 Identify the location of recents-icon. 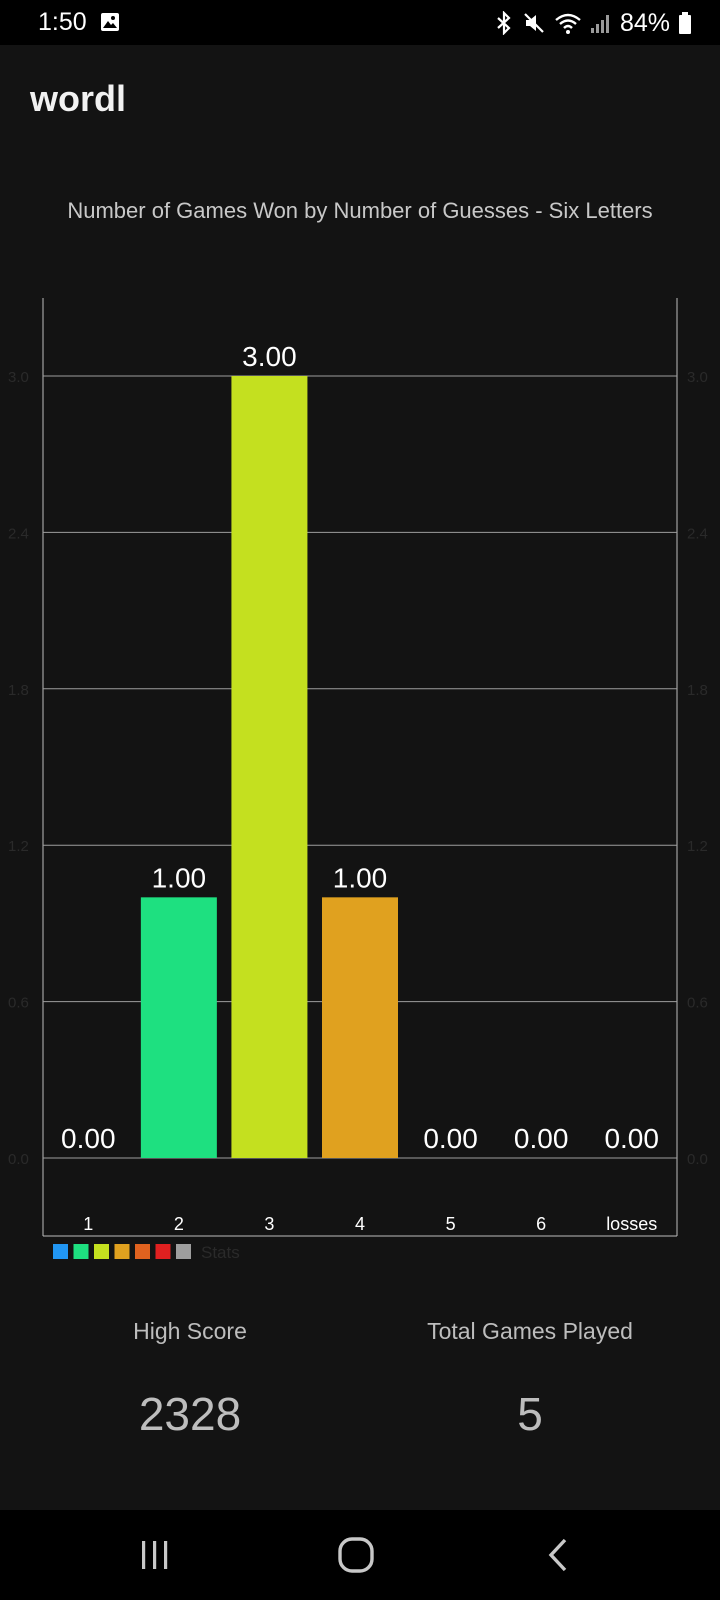
(155, 1555).